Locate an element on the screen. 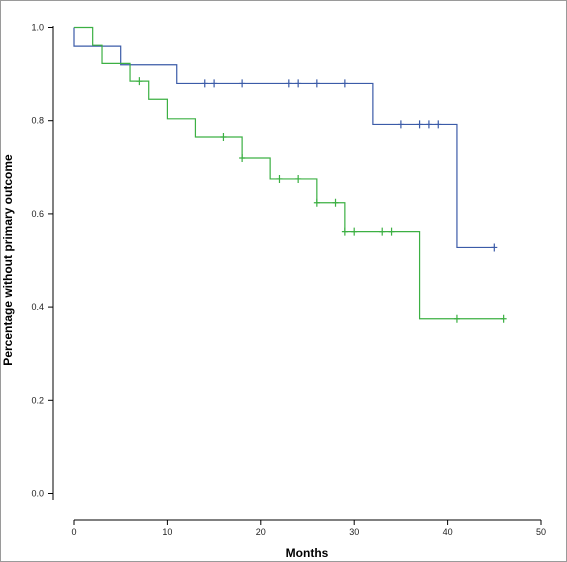 Image resolution: width=567 pixels, height=562 pixels. x-tick-label: 40 is located at coordinates (448, 532).